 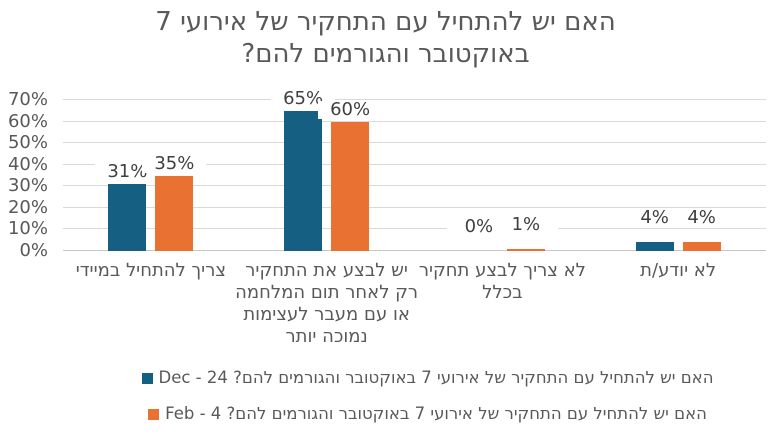 What do you see at coordinates (678, 270) in the screenshot?
I see `category-label: לא יודע/ת` at bounding box center [678, 270].